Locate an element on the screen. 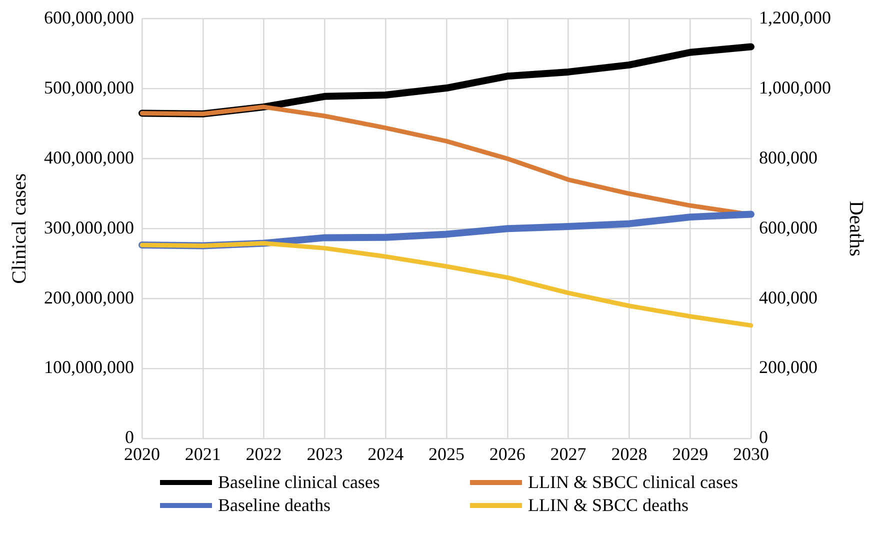  y-tick-label: 100,000,000 is located at coordinates (89, 367).